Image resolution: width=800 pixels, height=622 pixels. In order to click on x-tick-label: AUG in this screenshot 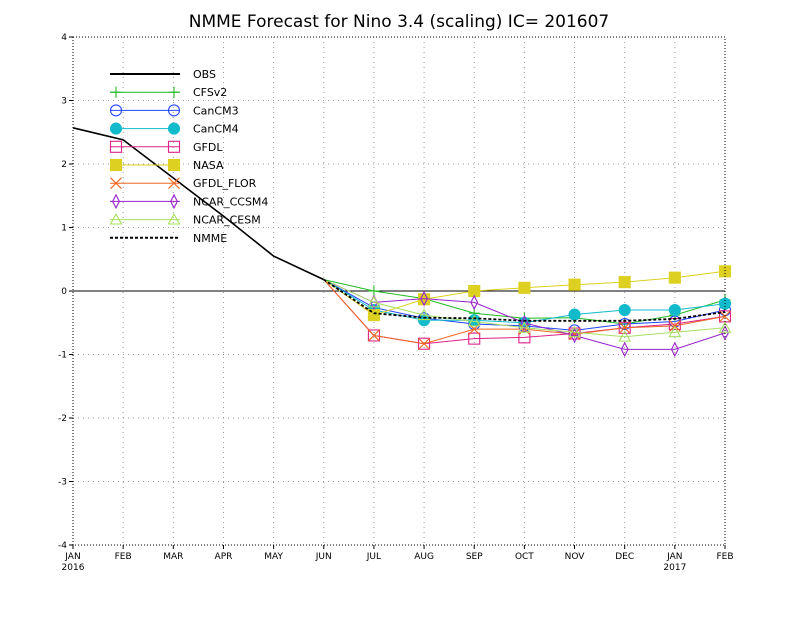, I will do `click(424, 557)`.